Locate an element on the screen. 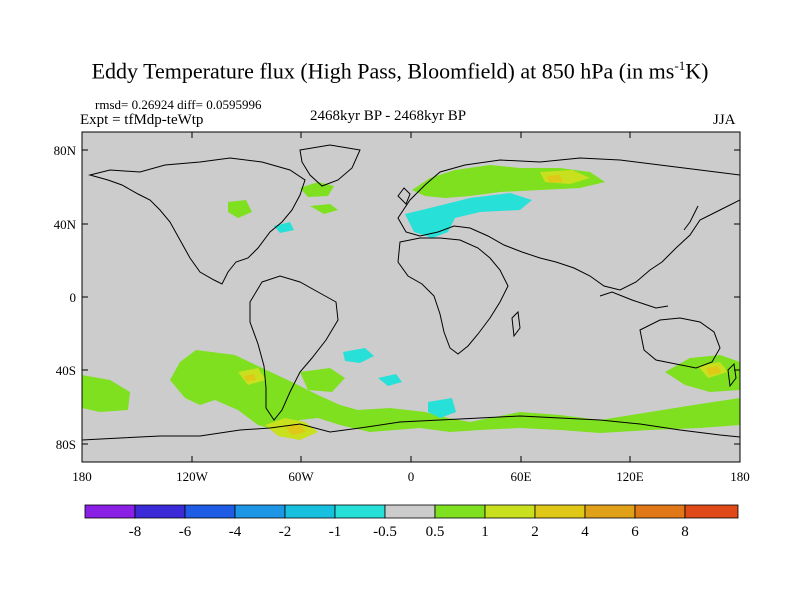 Image resolution: width=800 pixels, height=600 pixels. lat-label-40n: 40N is located at coordinates (65, 224).